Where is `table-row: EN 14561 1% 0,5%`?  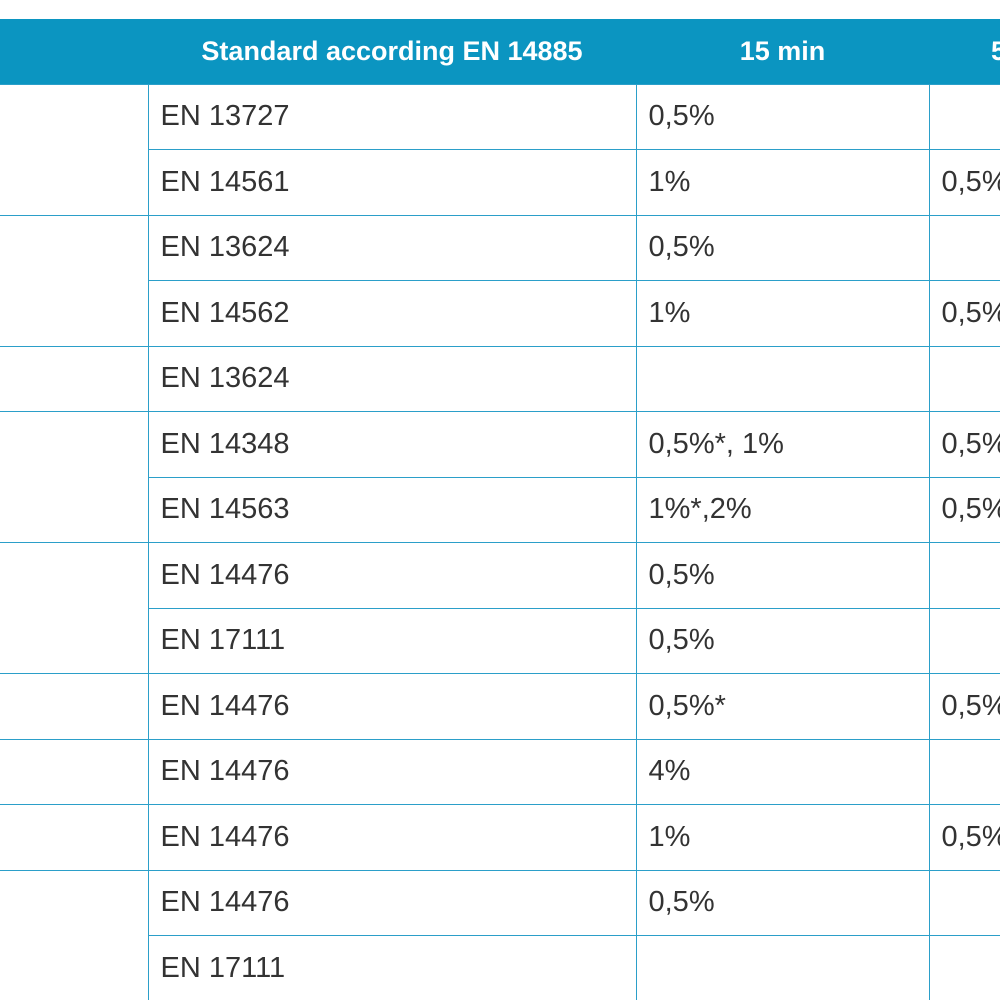
table-row: EN 14561 1% 0,5% is located at coordinates (500, 182).